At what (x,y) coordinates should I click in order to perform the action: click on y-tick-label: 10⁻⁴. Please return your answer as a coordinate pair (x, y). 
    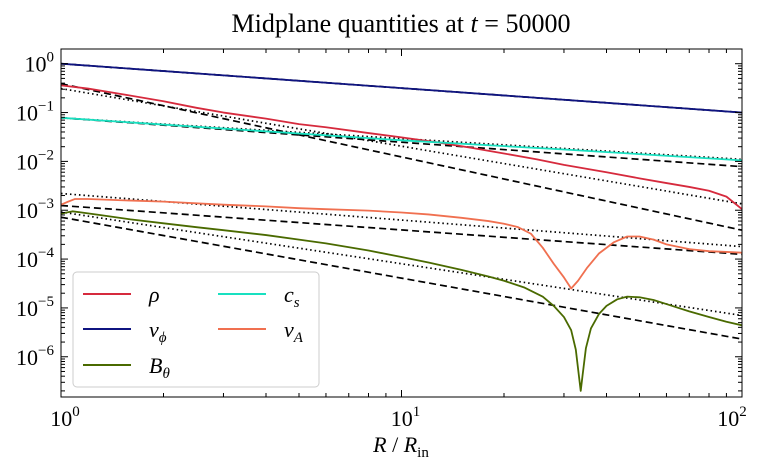
    Looking at the image, I should click on (35, 258).